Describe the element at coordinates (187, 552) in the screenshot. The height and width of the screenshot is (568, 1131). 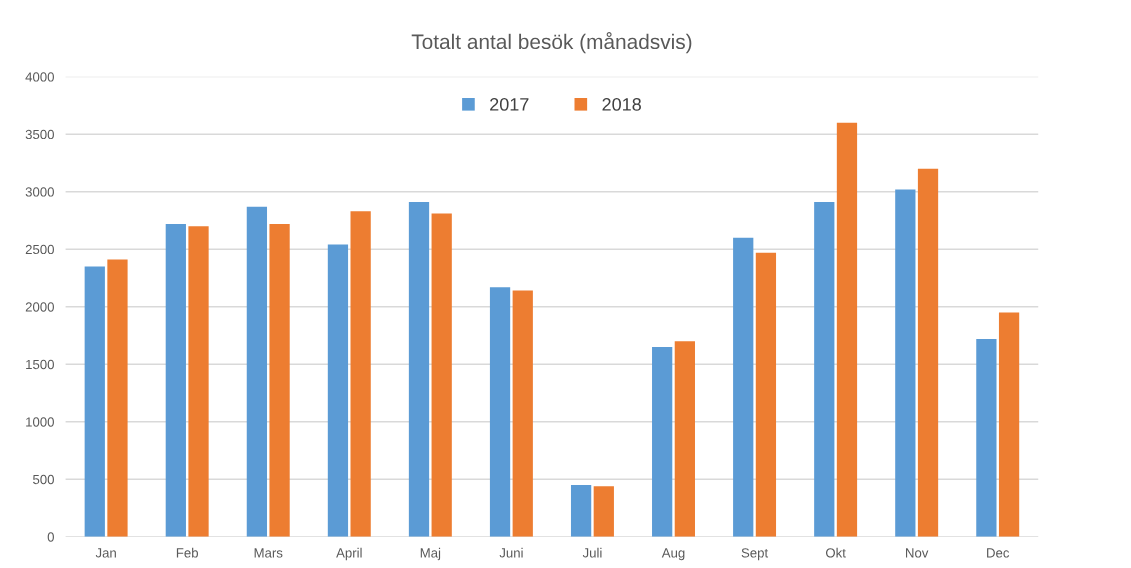
I see `x-tick-label: Feb` at that location.